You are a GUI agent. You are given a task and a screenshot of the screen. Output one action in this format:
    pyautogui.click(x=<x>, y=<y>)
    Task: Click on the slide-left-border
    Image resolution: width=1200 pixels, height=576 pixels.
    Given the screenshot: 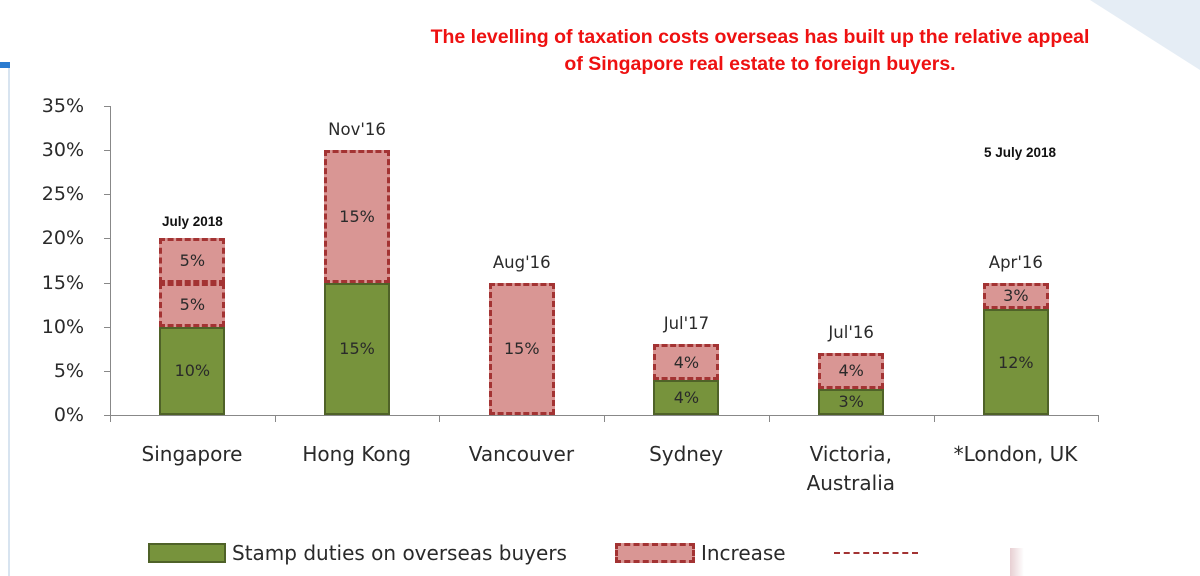 What is the action you would take?
    pyautogui.click(x=5, y=319)
    